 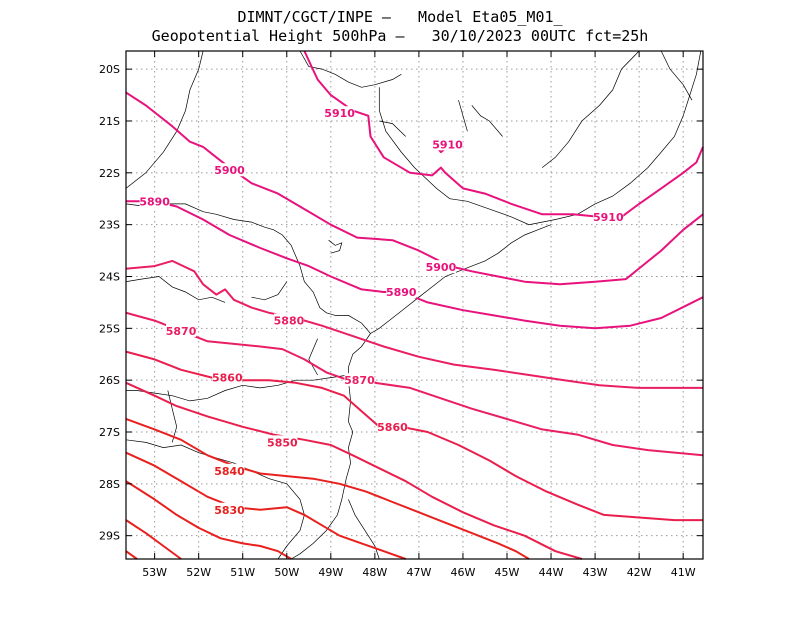 I want to click on y-tick-label: 28S, so click(x=109, y=484).